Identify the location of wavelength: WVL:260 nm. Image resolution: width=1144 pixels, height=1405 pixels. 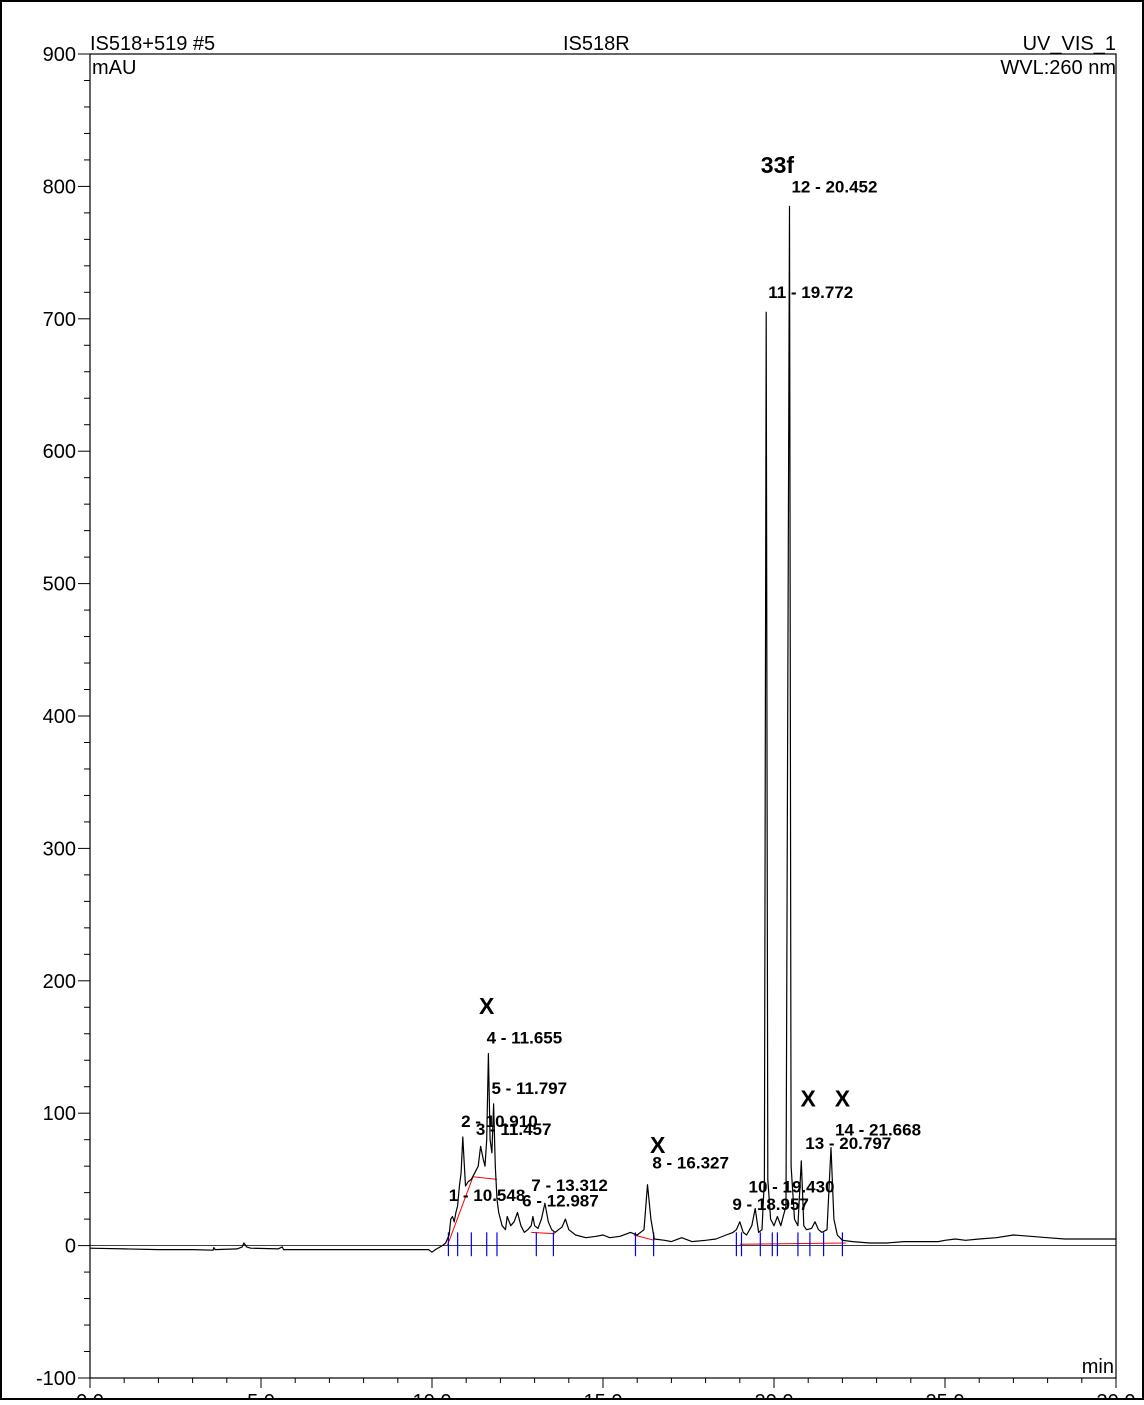
(1058, 68).